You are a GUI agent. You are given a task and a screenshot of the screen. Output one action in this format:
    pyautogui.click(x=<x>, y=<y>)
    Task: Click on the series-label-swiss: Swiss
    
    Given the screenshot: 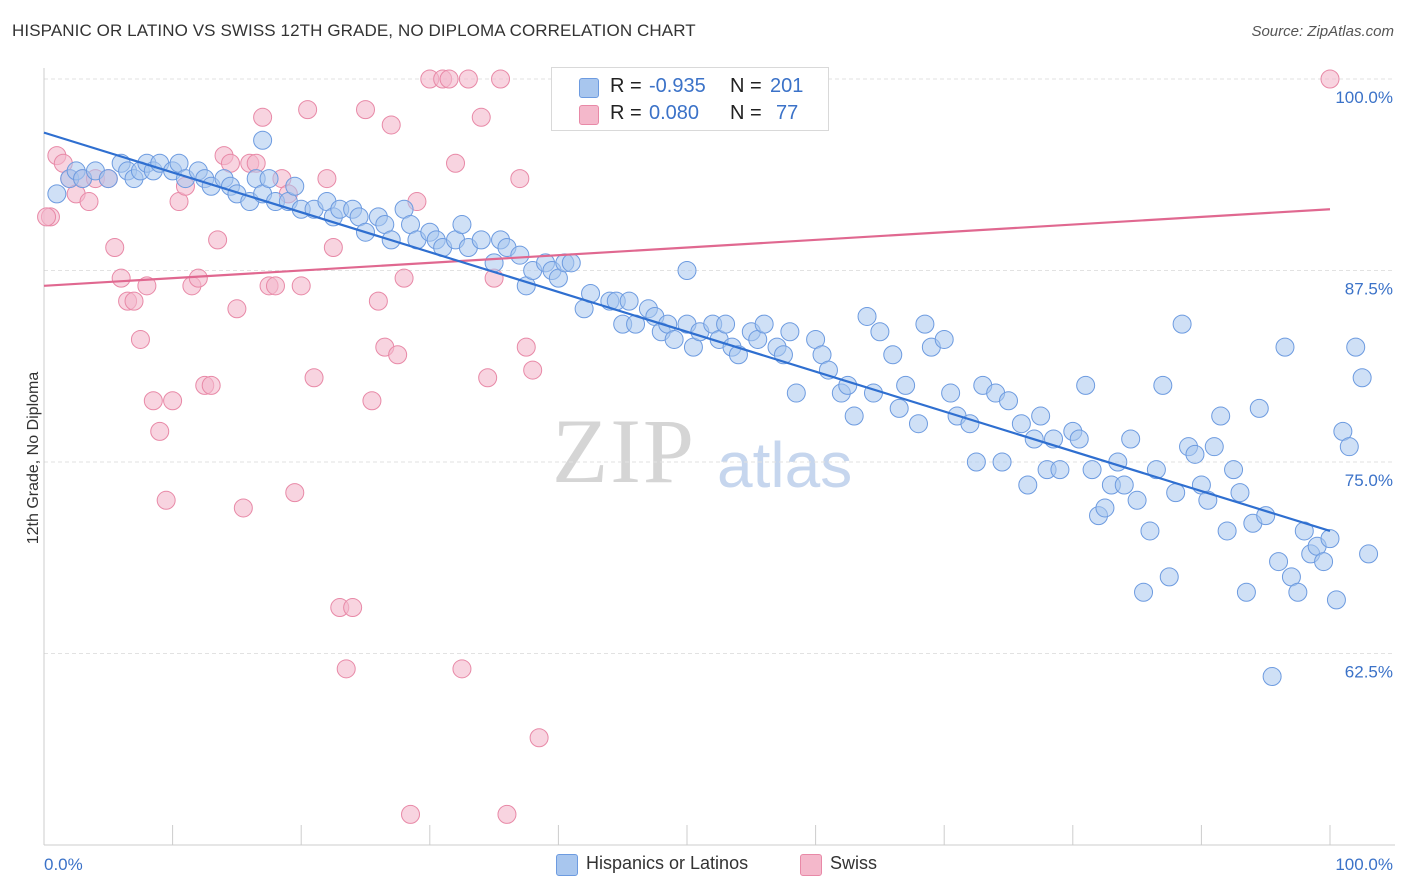 What is the action you would take?
    pyautogui.click(x=854, y=863)
    